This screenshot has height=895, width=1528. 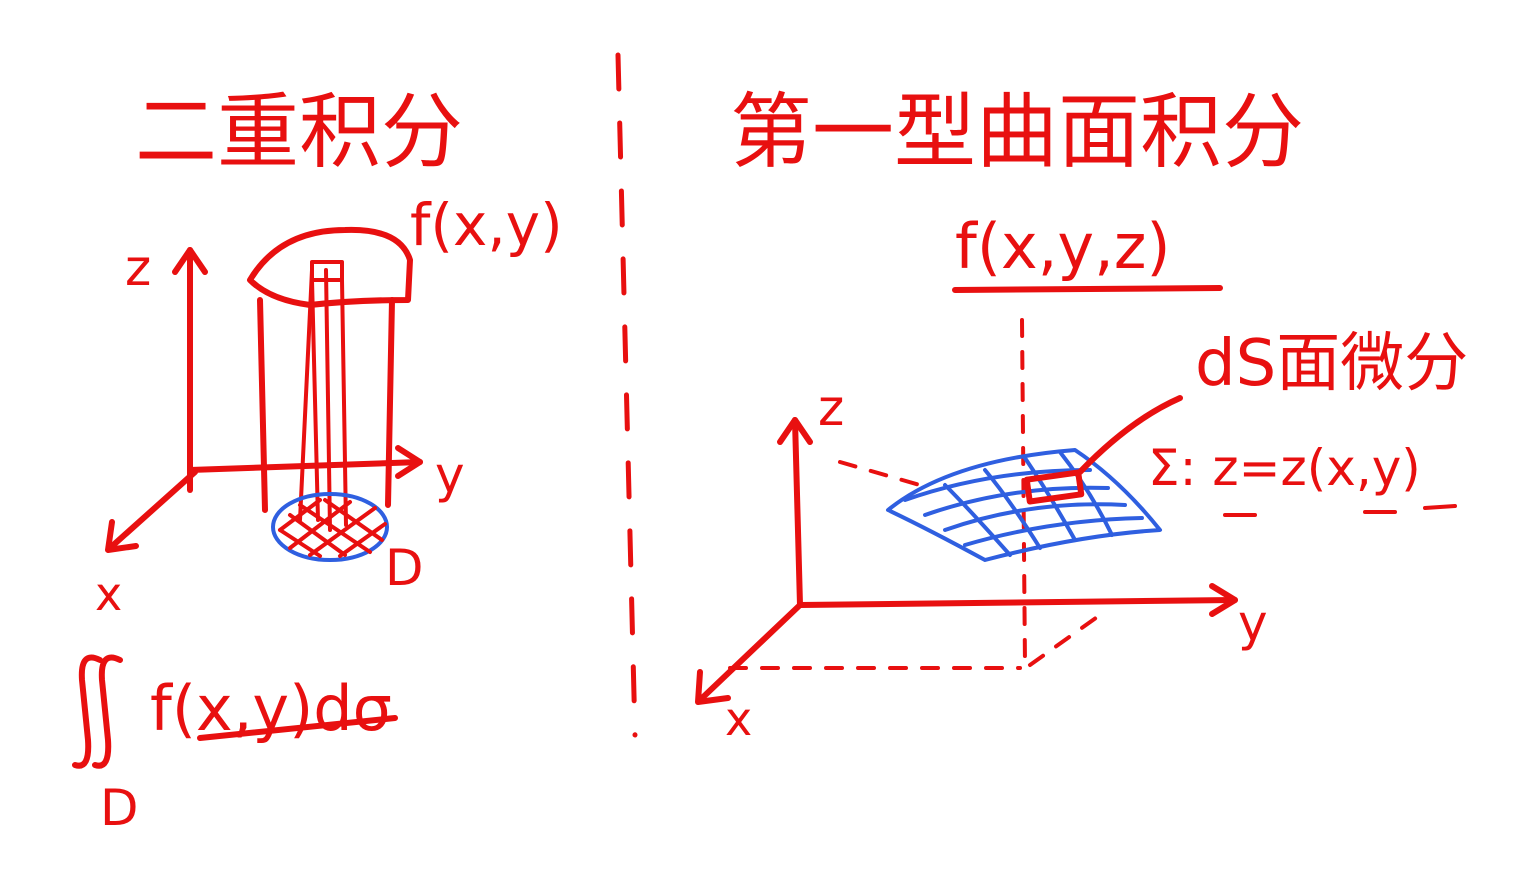 I want to click on right-axis-x-label: x, so click(x=738, y=719).